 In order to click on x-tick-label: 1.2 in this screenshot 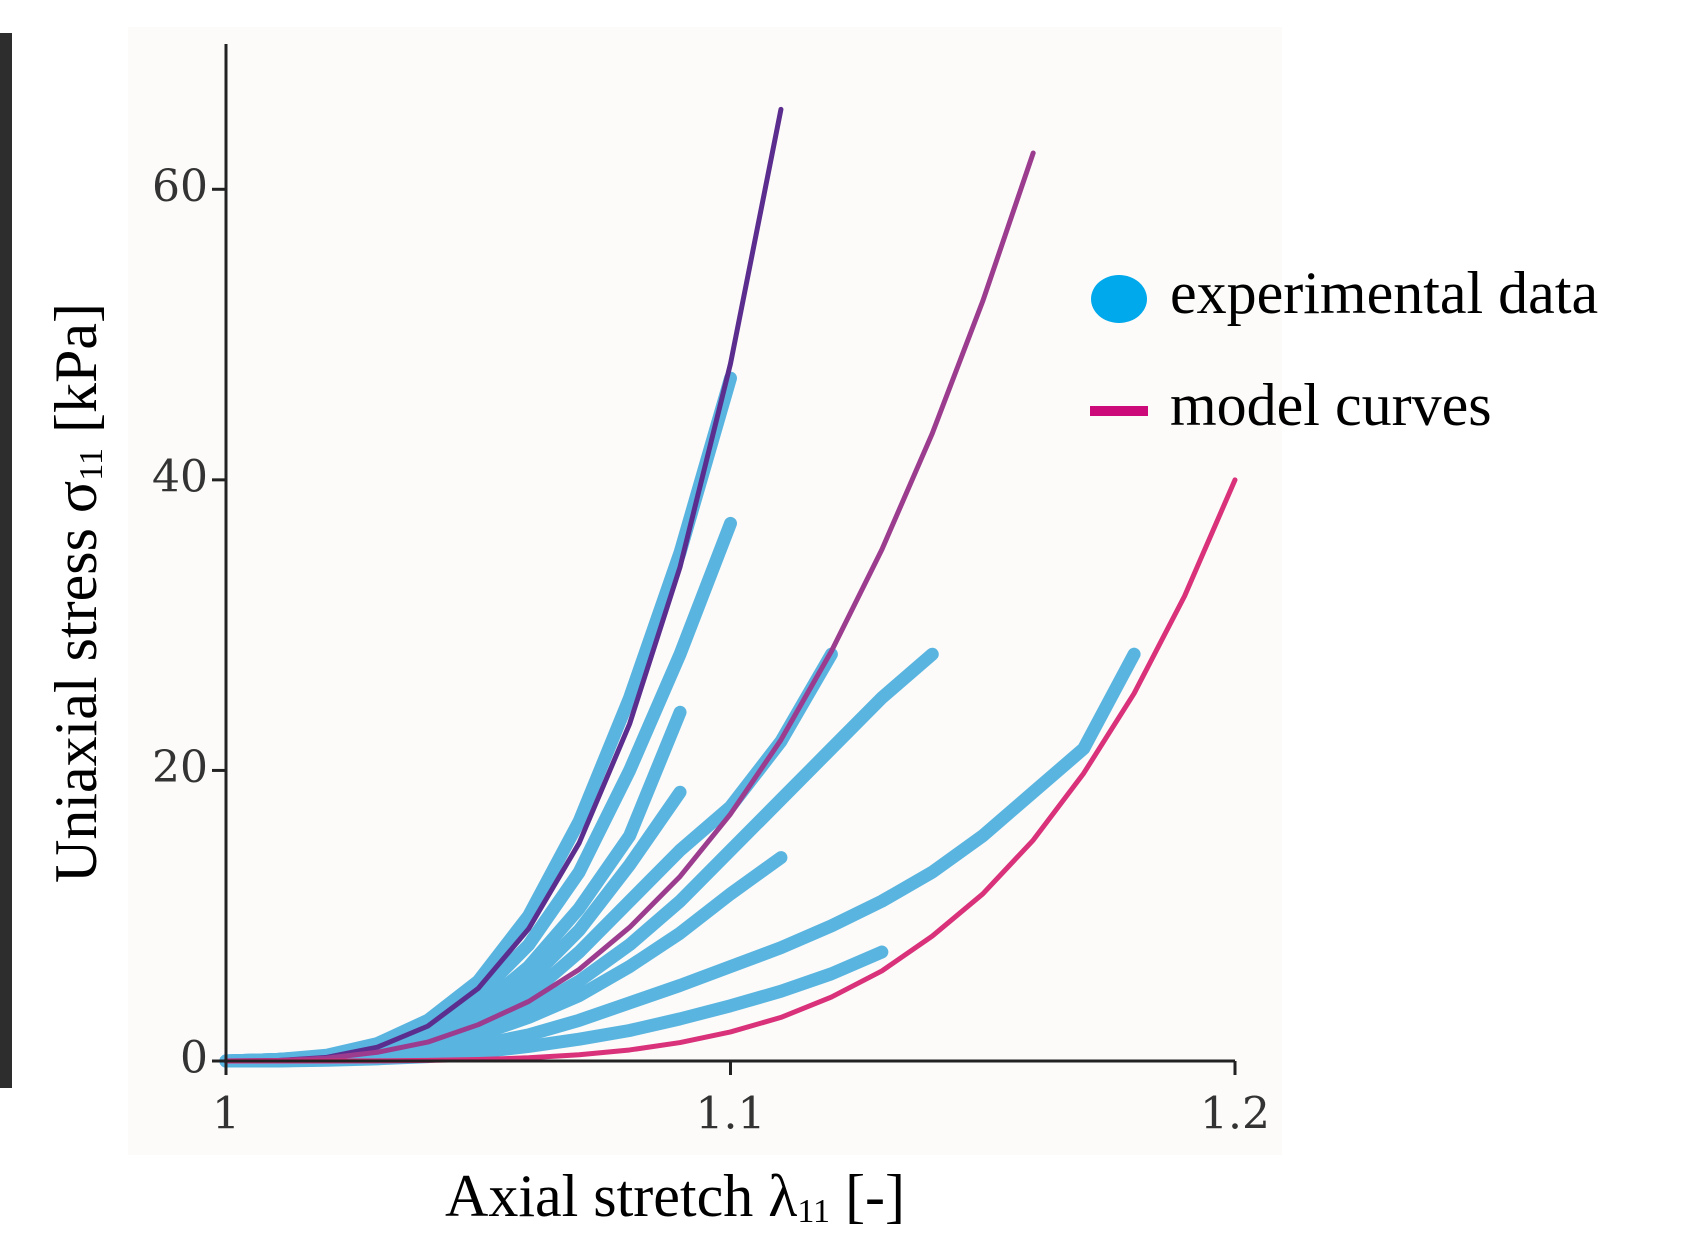, I will do `click(1235, 1114)`.